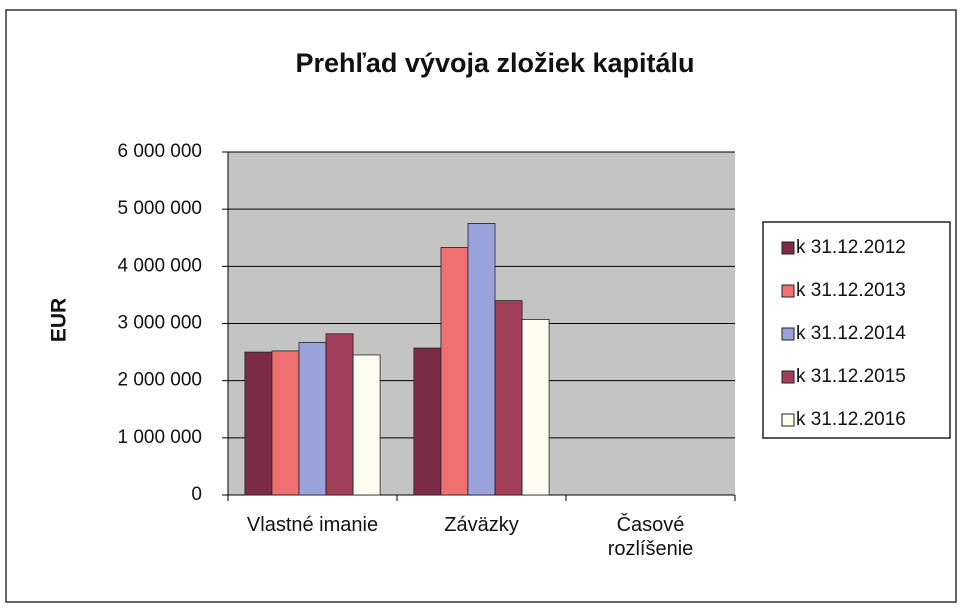 The height and width of the screenshot is (610, 960). What do you see at coordinates (650, 537) in the screenshot?
I see `x-tick-label: Časové rozlíšenie` at bounding box center [650, 537].